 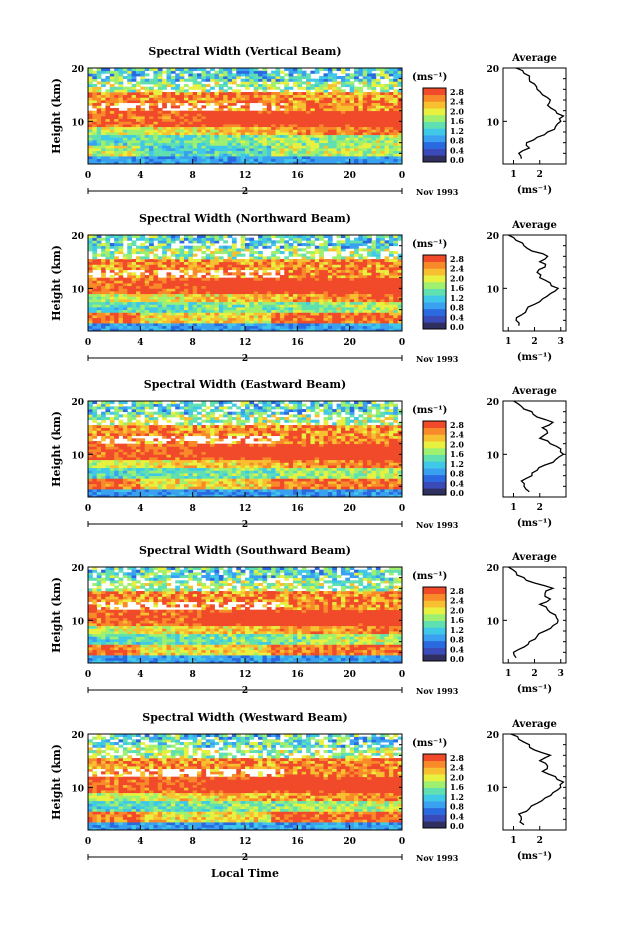 I want to click on colorbar-tick-label: 1.6, so click(x=457, y=121).